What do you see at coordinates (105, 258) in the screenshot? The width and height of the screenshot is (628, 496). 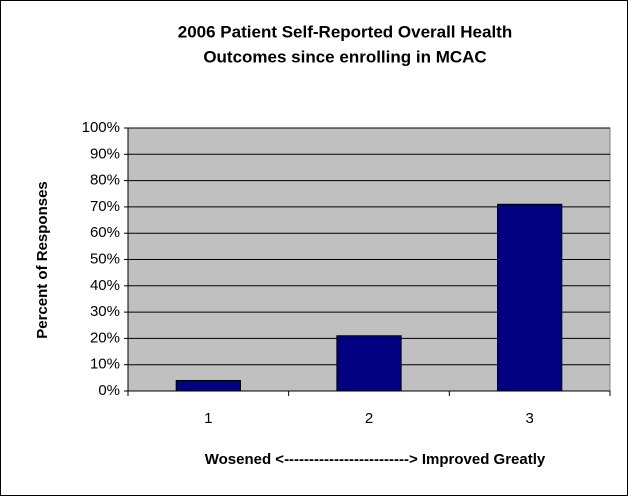 I see `y-tick-label: 50%` at bounding box center [105, 258].